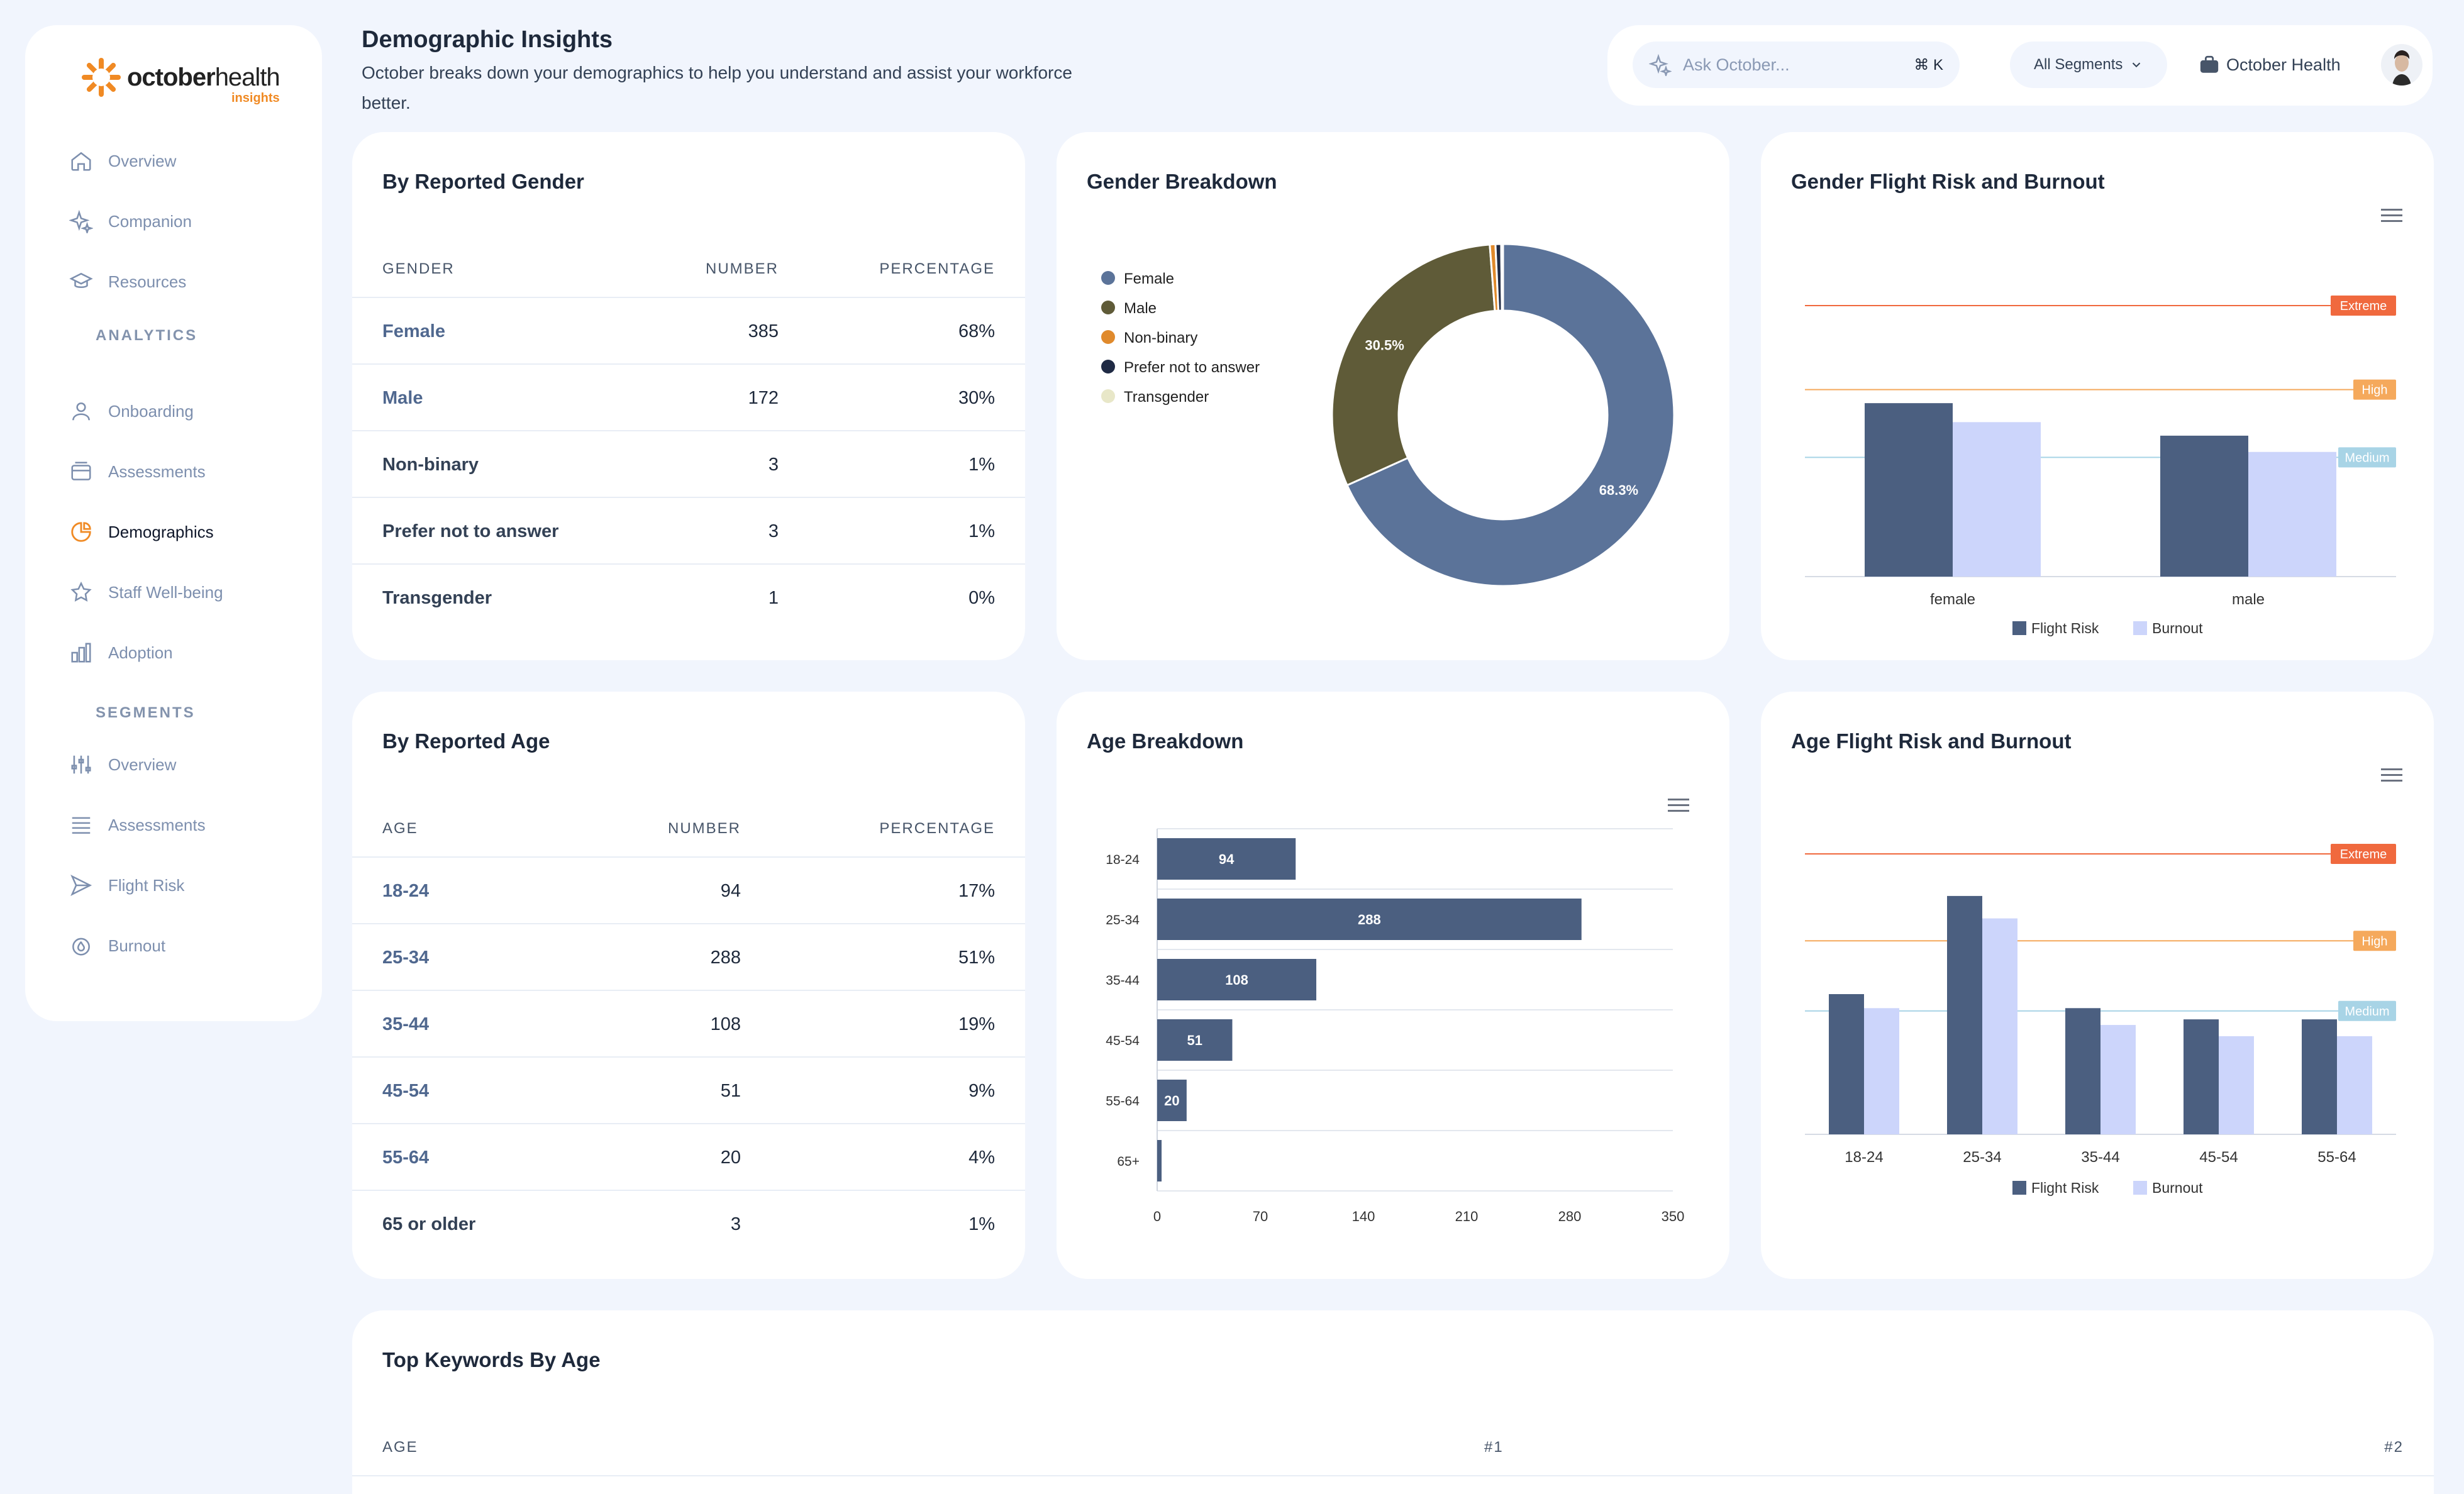 The width and height of the screenshot is (2464, 1494). Describe the element at coordinates (117, 946) in the screenshot. I see `sidebar-item-burnout: Burnout` at that location.